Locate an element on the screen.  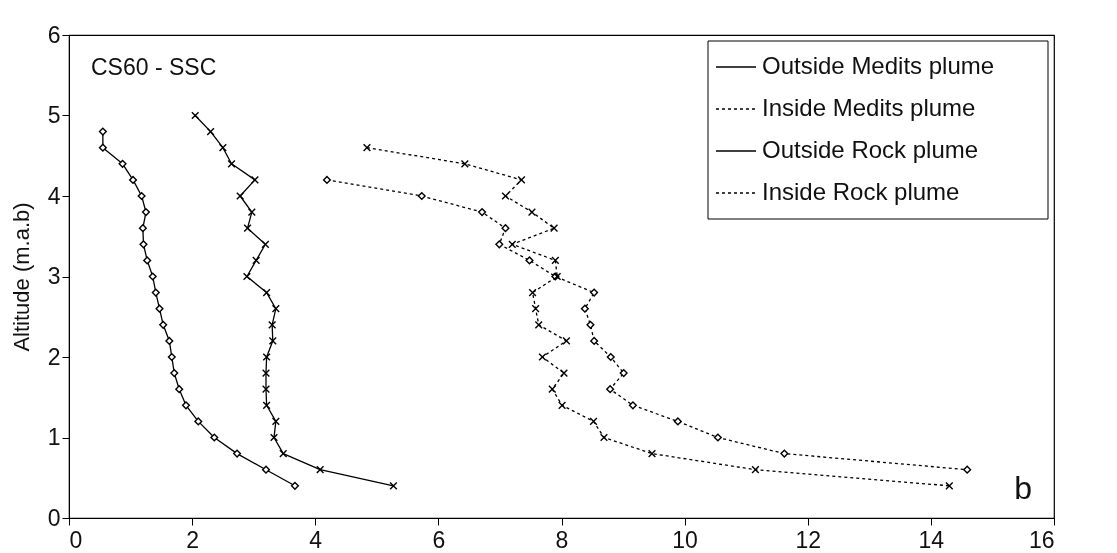
x-tick-label: 0 is located at coordinates (76, 539).